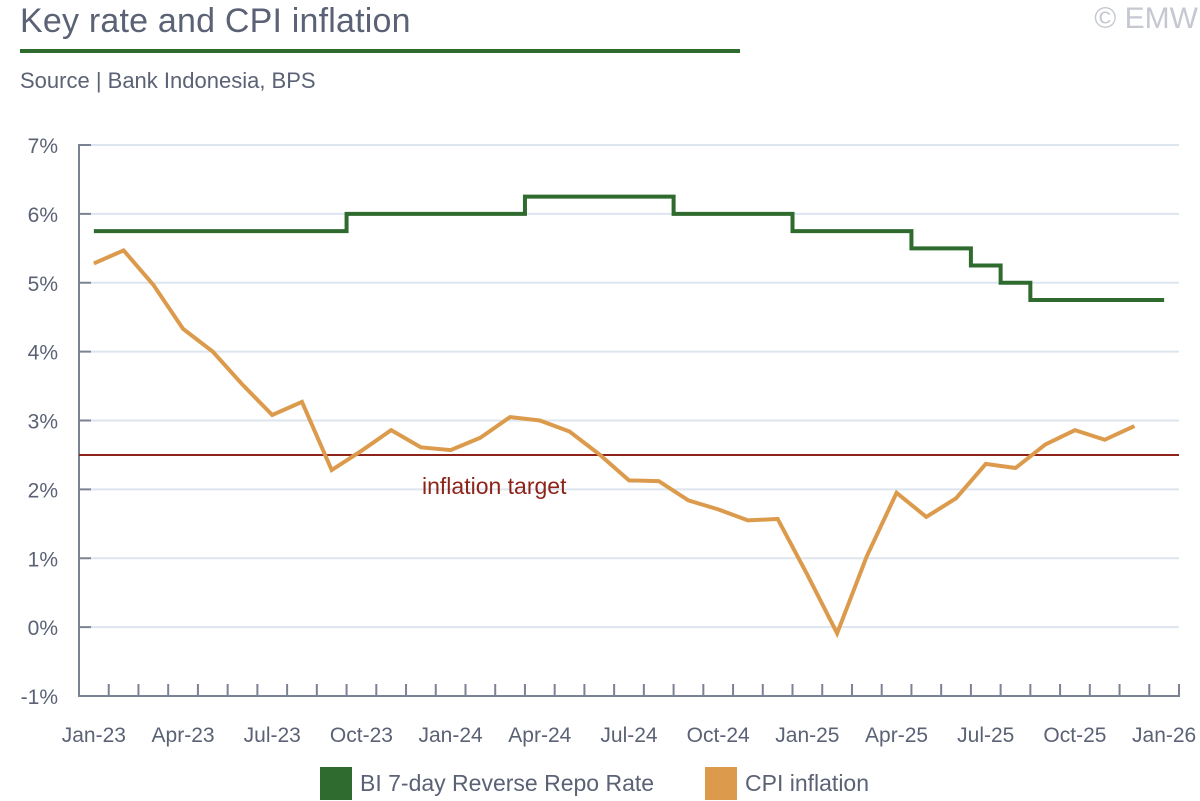  What do you see at coordinates (1074, 735) in the screenshot?
I see `x-tick-label: Oct-25` at bounding box center [1074, 735].